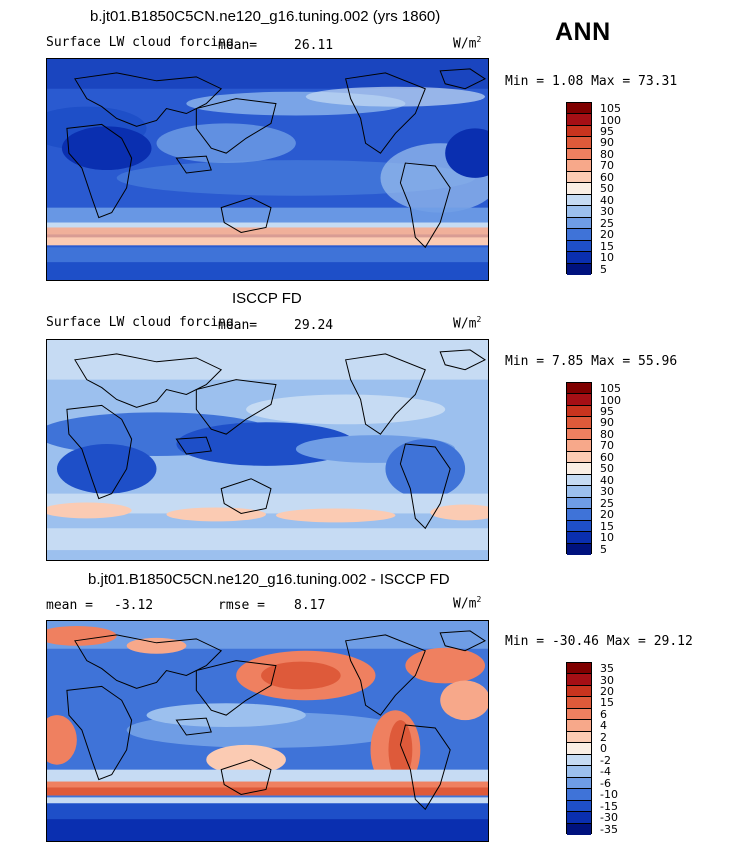 The height and width of the screenshot is (847, 733). I want to click on panel2-tick: 100, so click(610, 400).